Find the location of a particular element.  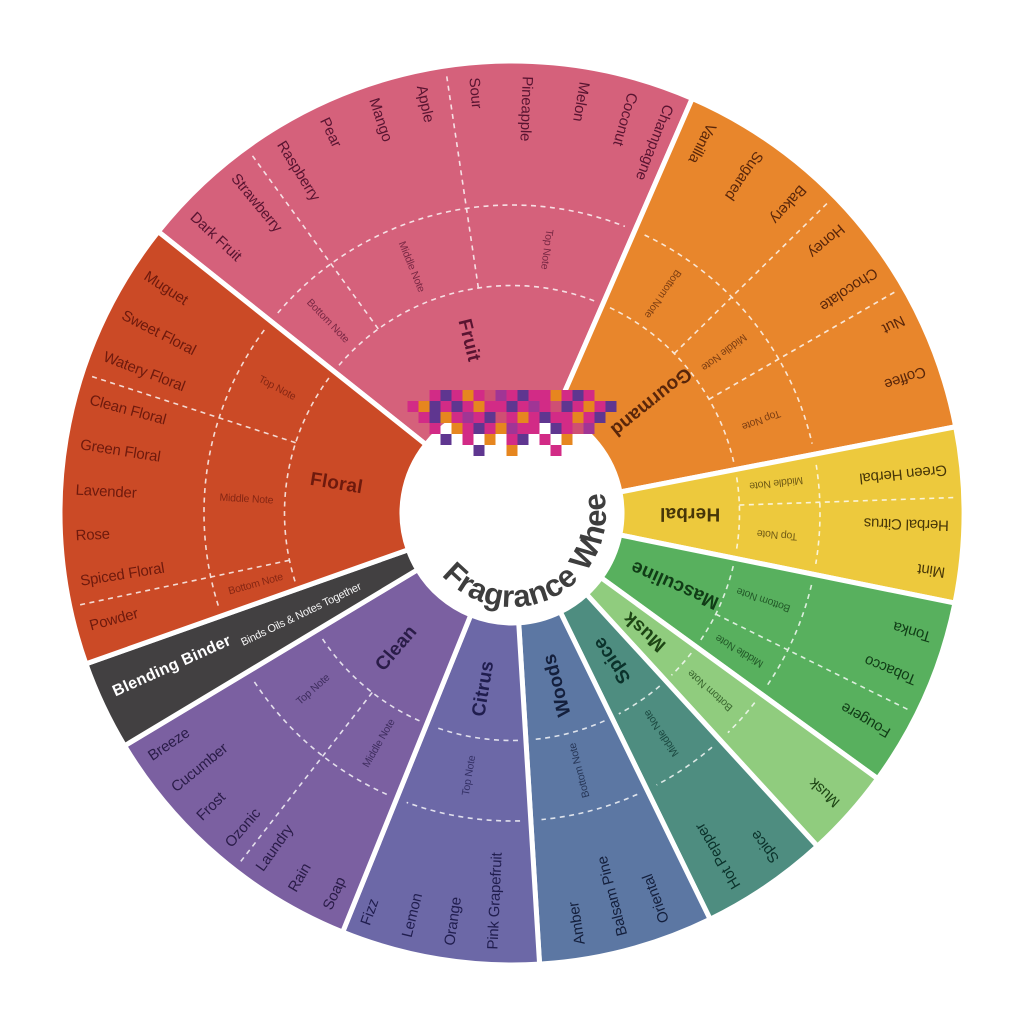

ring-dash-inner-masculine is located at coordinates (716, 603).